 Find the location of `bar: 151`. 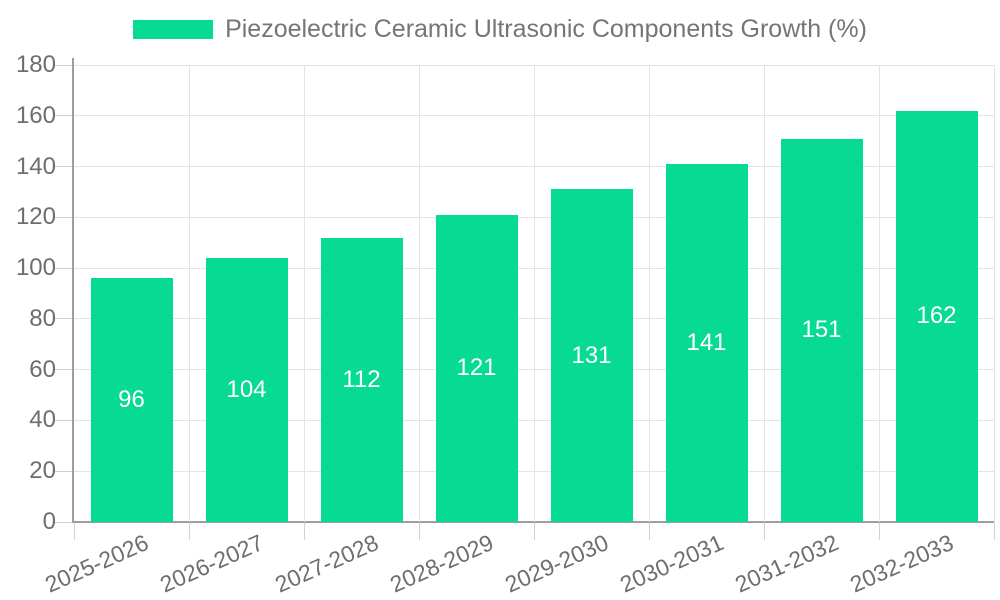

bar: 151 is located at coordinates (821, 330).